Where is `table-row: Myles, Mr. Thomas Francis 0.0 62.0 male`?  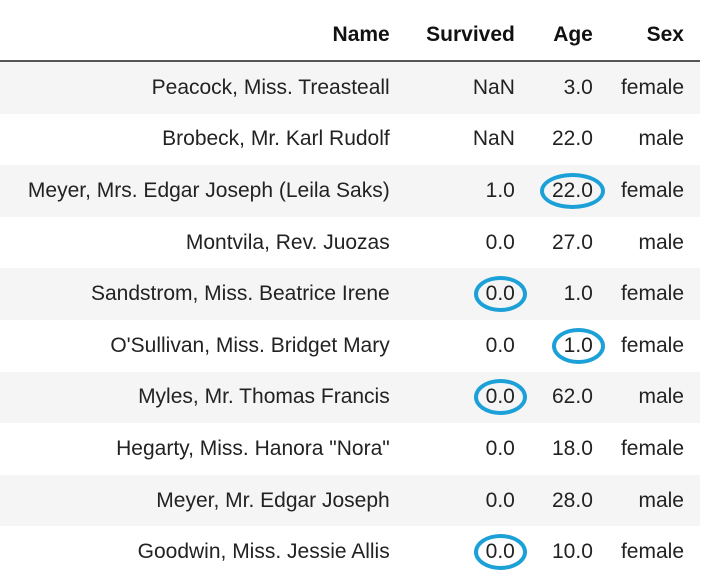
table-row: Myles, Mr. Thomas Francis 0.0 62.0 male is located at coordinates (350, 397).